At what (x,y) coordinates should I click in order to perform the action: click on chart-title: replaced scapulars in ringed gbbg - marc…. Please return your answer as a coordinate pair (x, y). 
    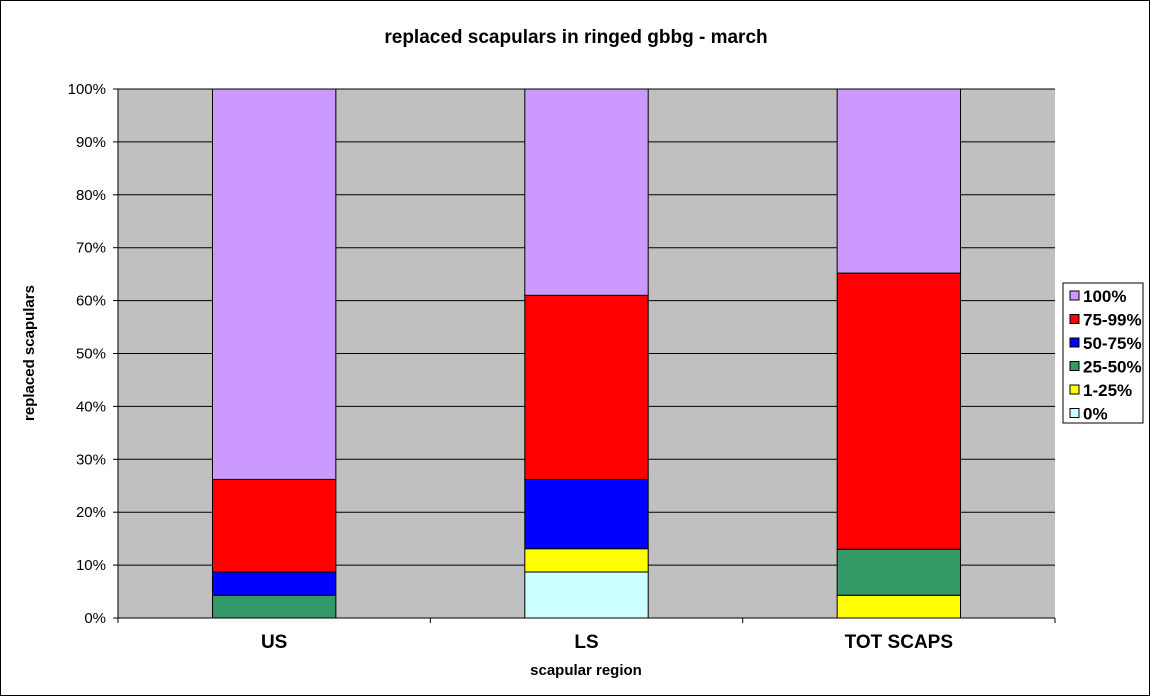
    Looking at the image, I should click on (575, 37).